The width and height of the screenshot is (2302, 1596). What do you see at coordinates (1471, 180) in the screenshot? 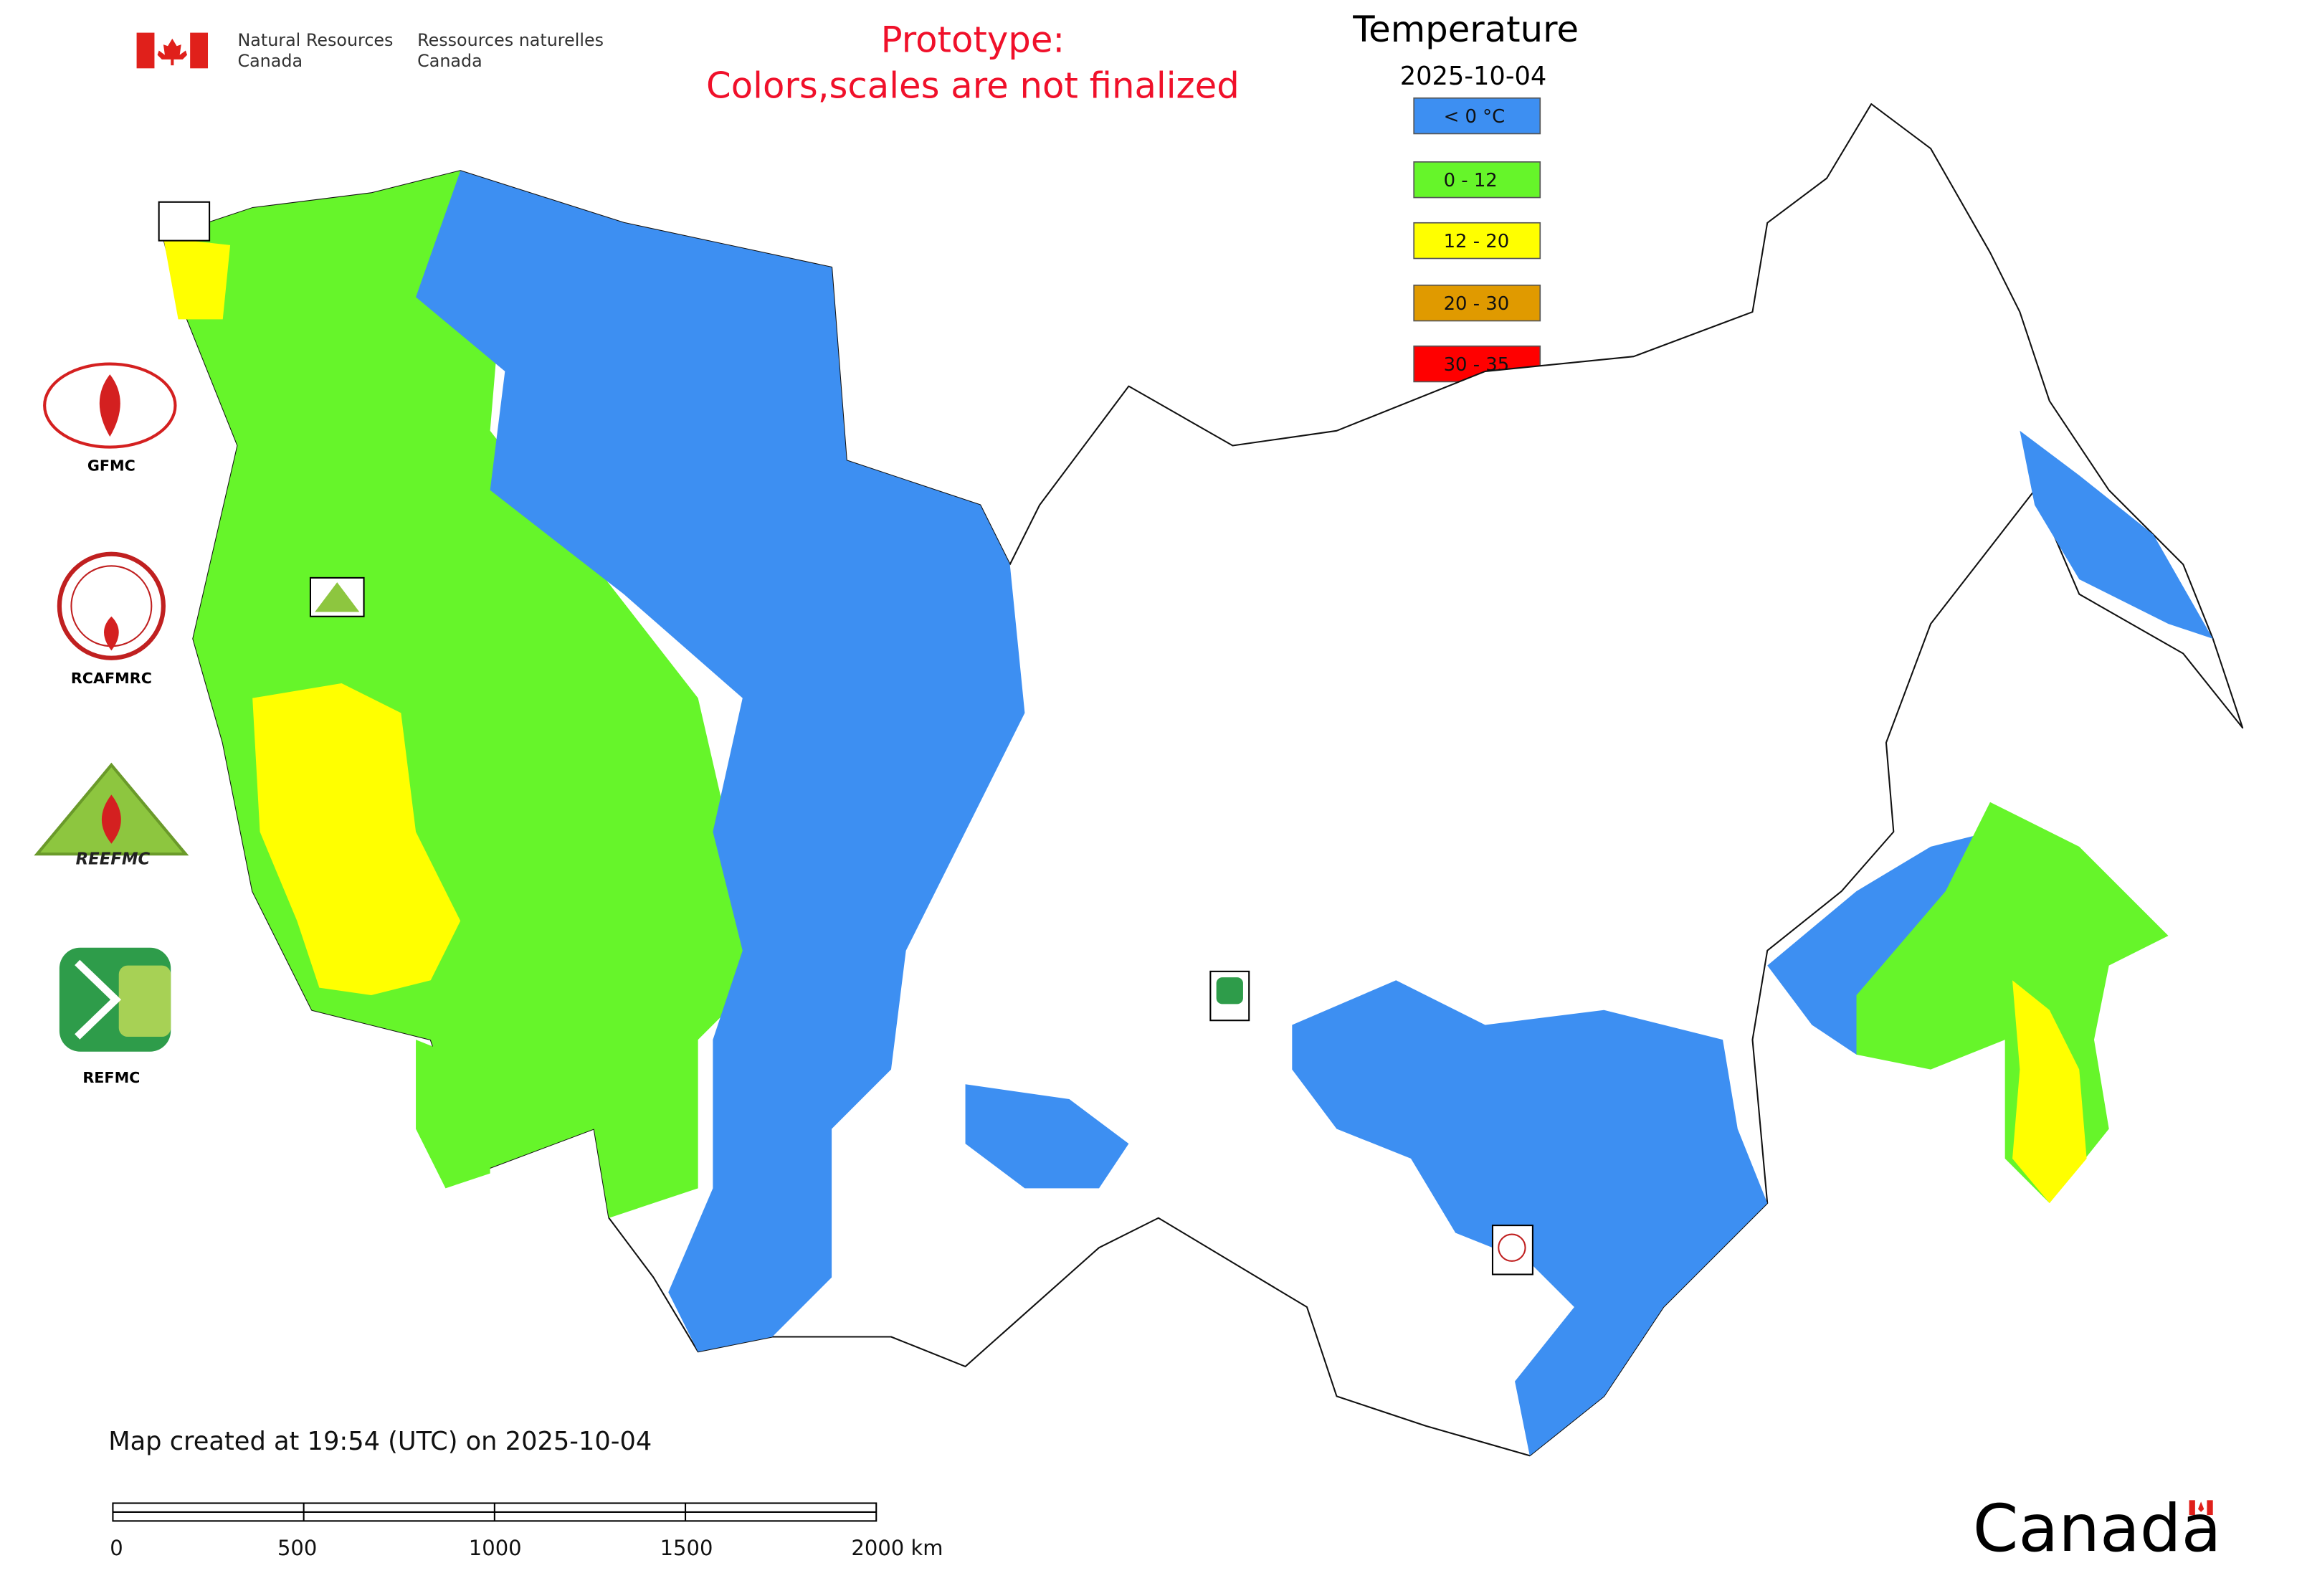
I see `legend-label: 0 - 12` at bounding box center [1471, 180].